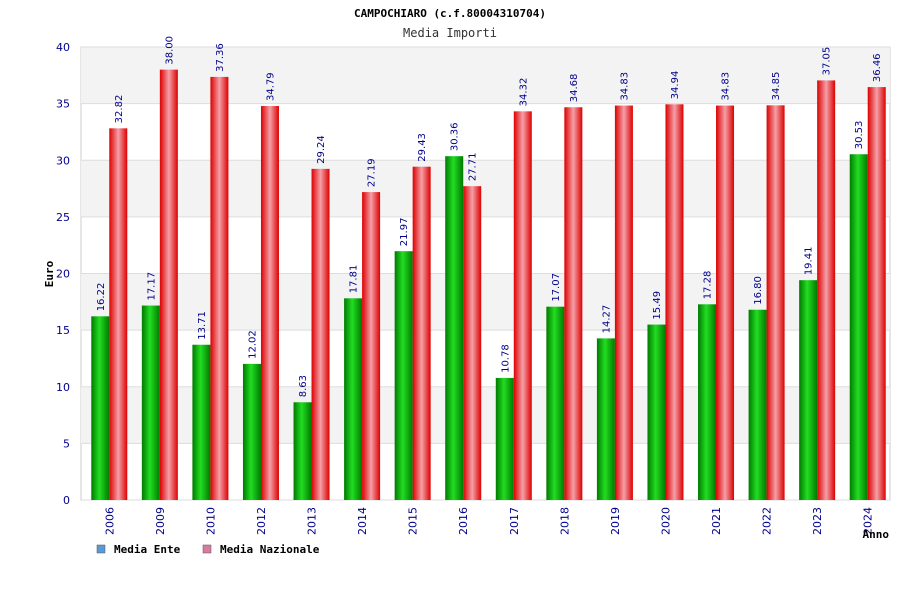 The height and width of the screenshot is (600, 900). I want to click on value-label-media-ente: 17.28, so click(708, 285).